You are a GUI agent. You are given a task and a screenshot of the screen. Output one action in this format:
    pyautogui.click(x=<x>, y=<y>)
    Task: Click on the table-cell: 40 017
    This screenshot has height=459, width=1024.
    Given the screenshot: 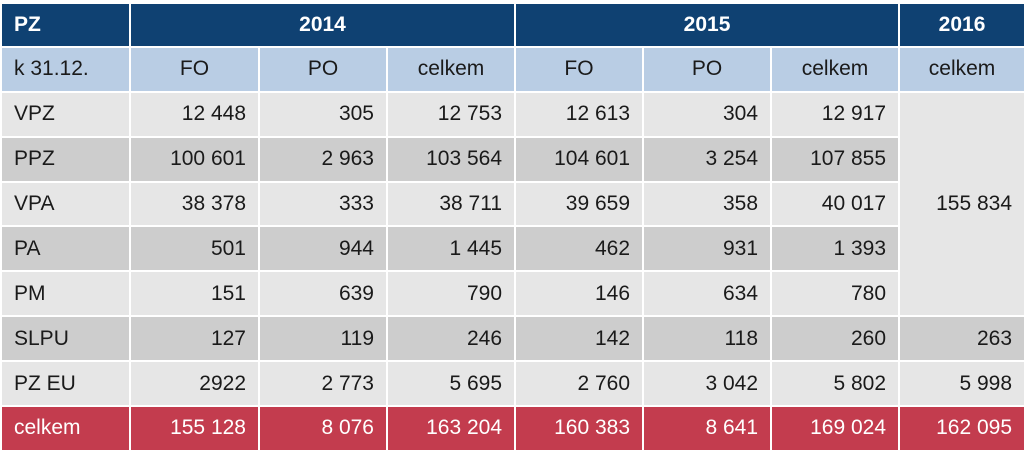 What is the action you would take?
    pyautogui.click(x=835, y=204)
    